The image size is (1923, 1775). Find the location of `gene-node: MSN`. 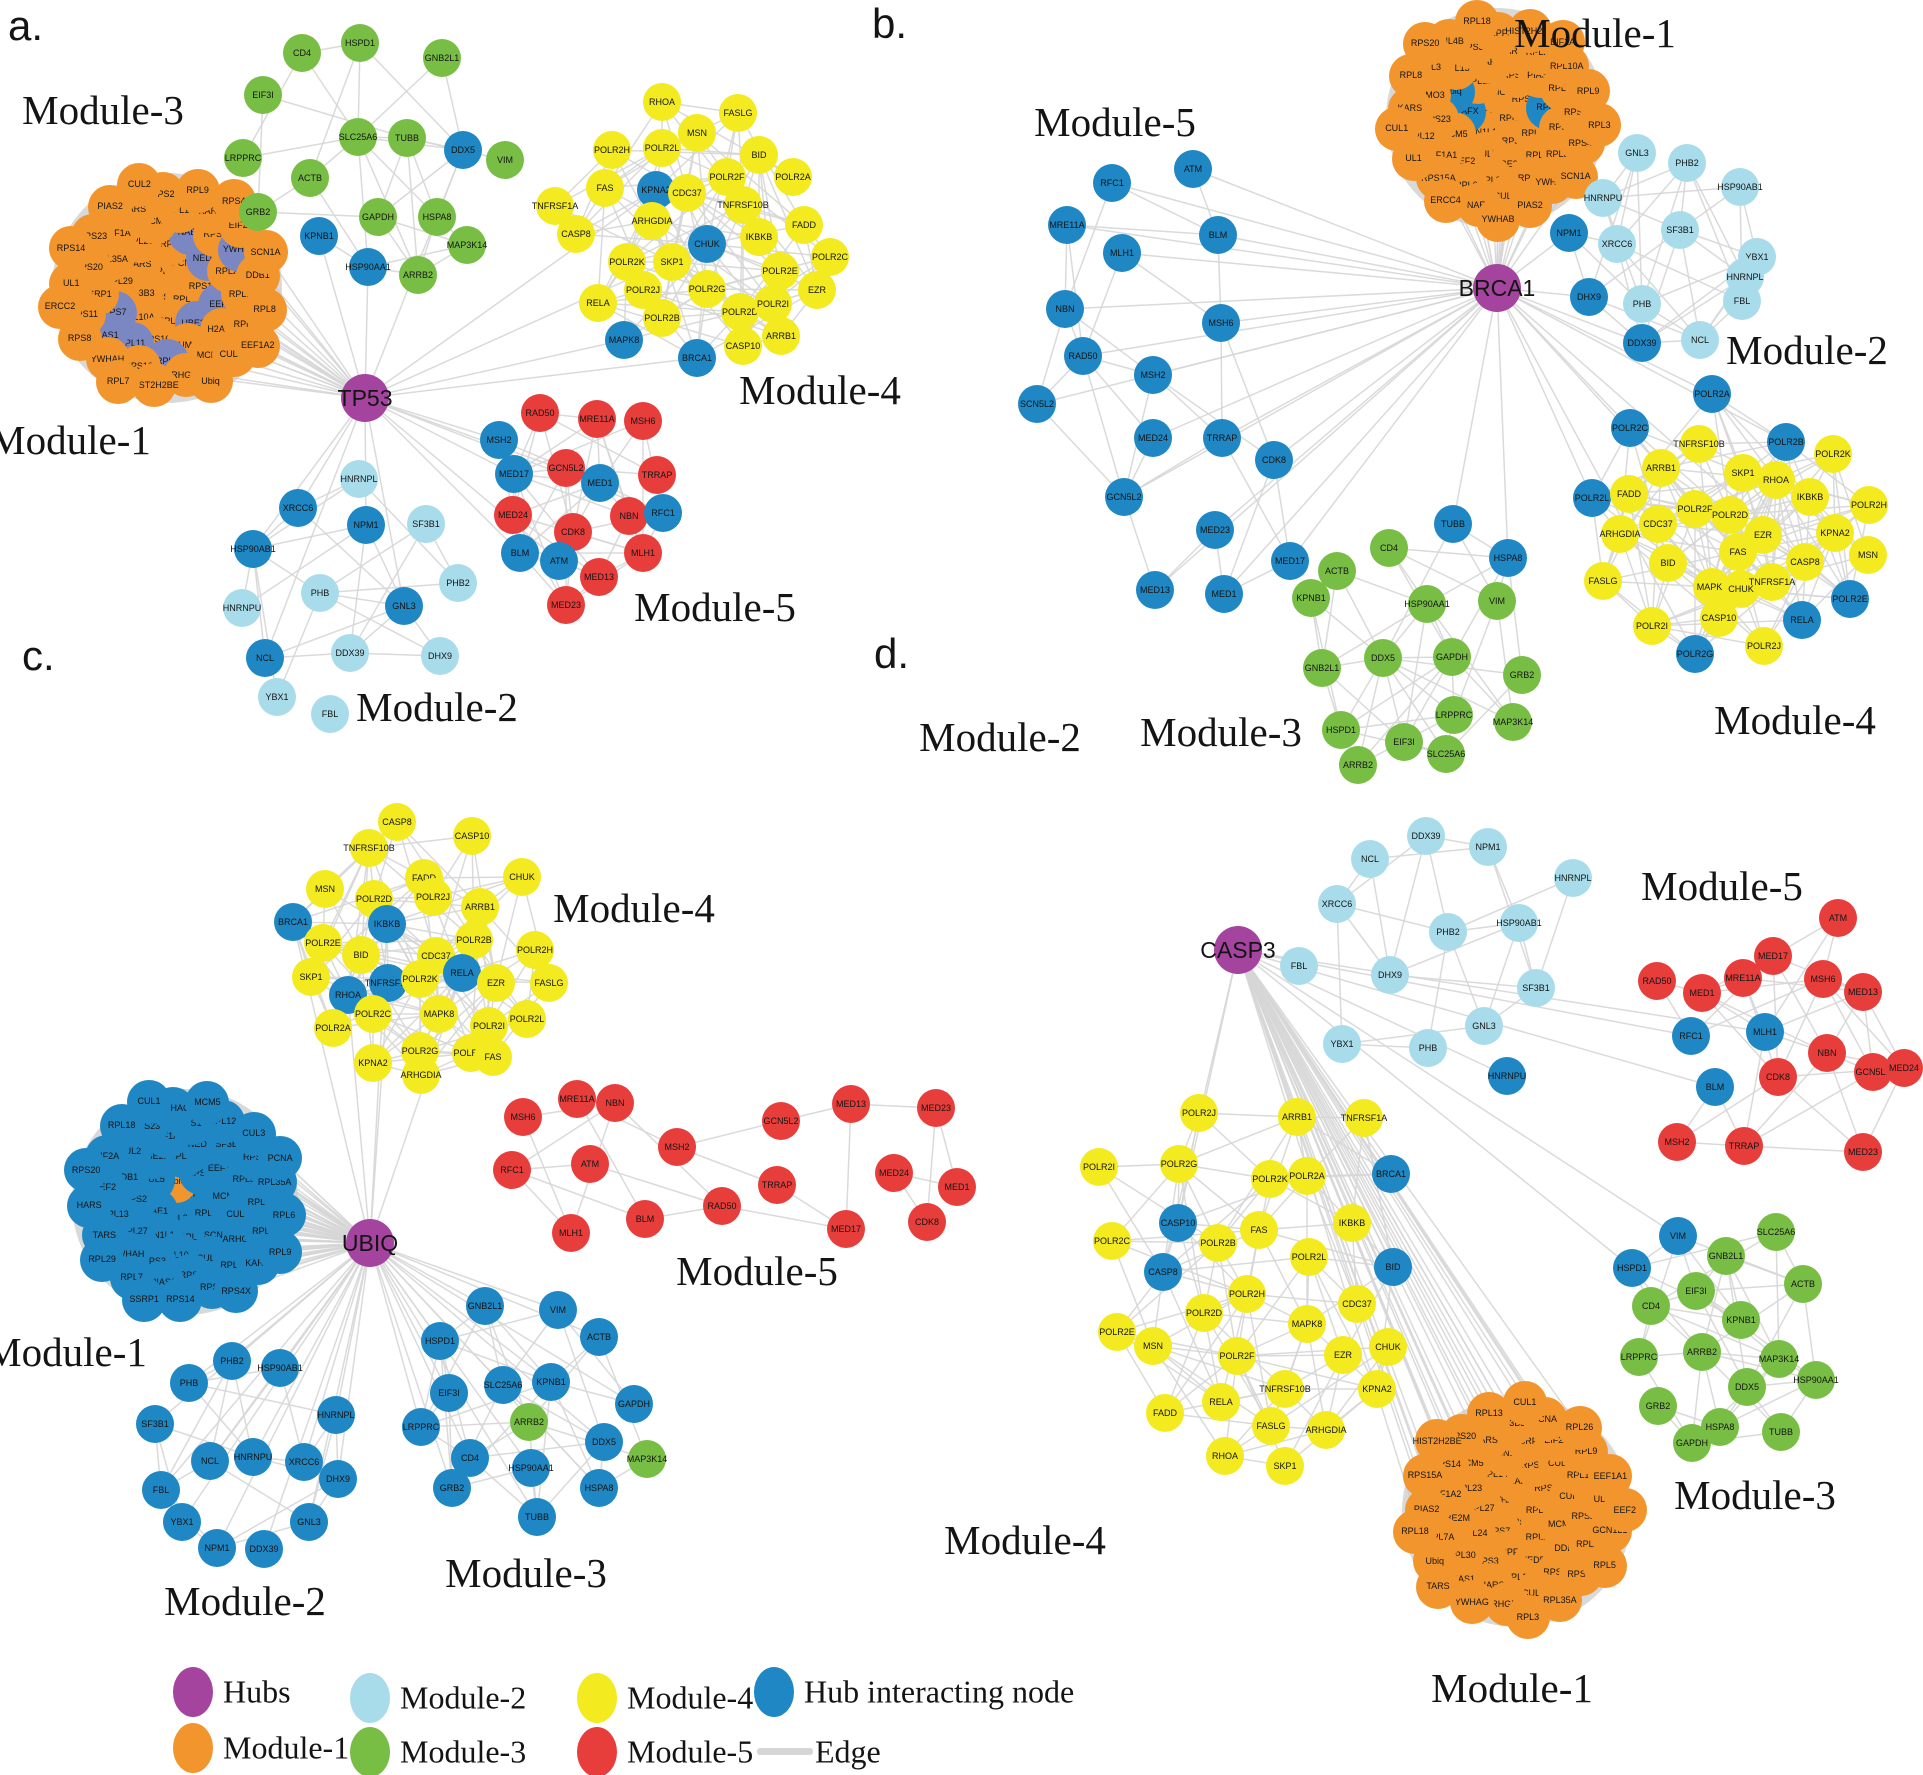

gene-node: MSN is located at coordinates (697, 133).